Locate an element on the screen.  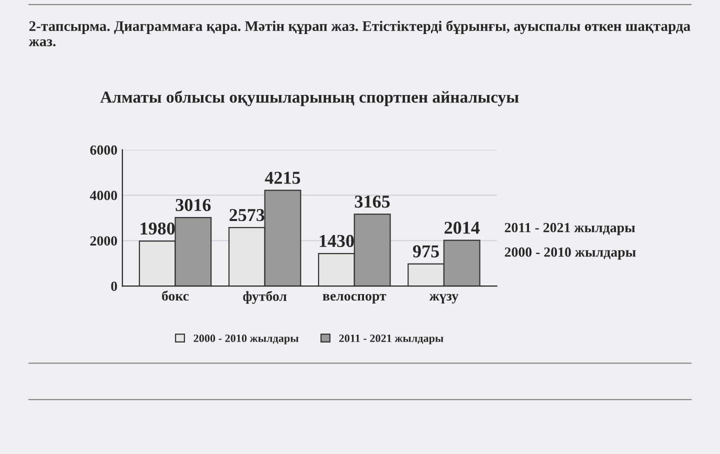
x-tick-label: бокс is located at coordinates (175, 295).